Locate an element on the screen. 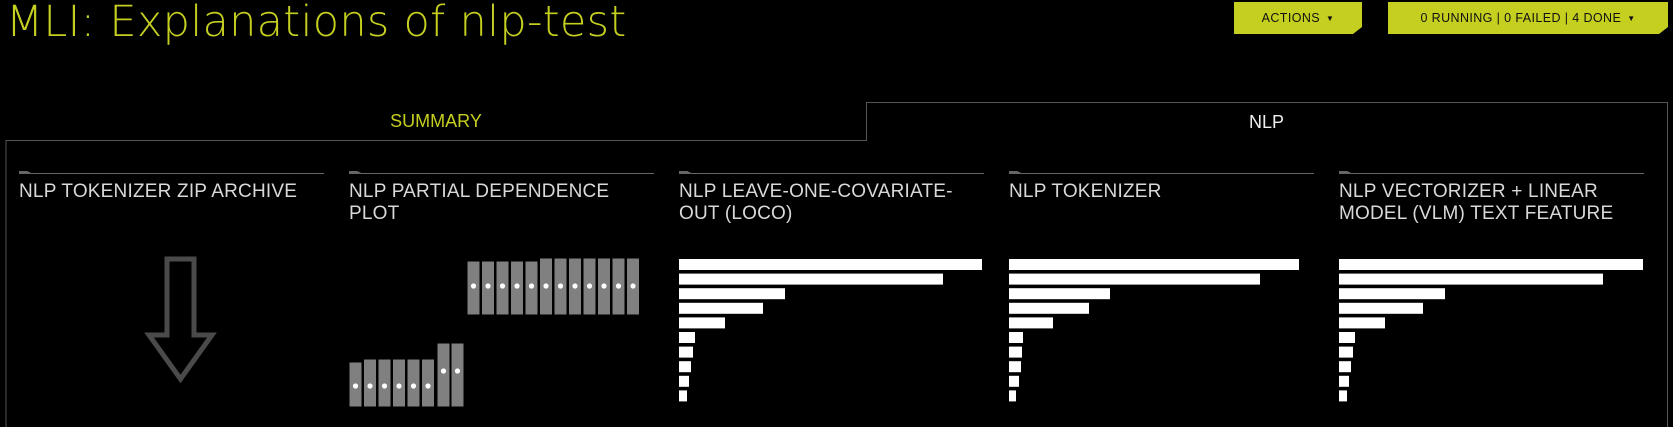 This screenshot has height=427, width=1673. tab-summary-label: SUMMARY is located at coordinates (436, 121).